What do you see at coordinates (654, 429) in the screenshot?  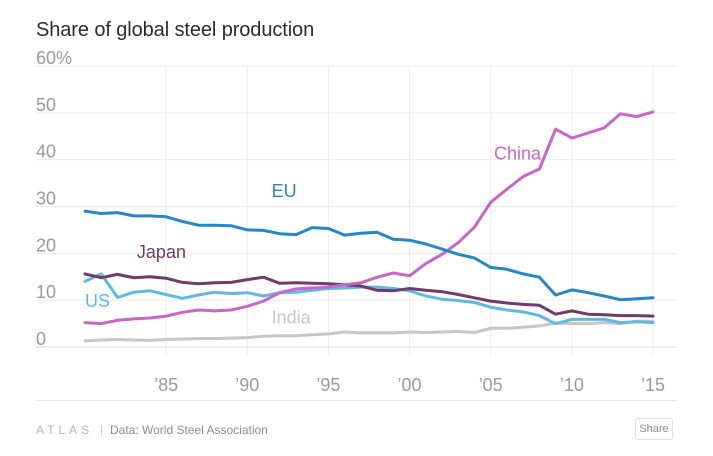 I see `share-button: Share` at bounding box center [654, 429].